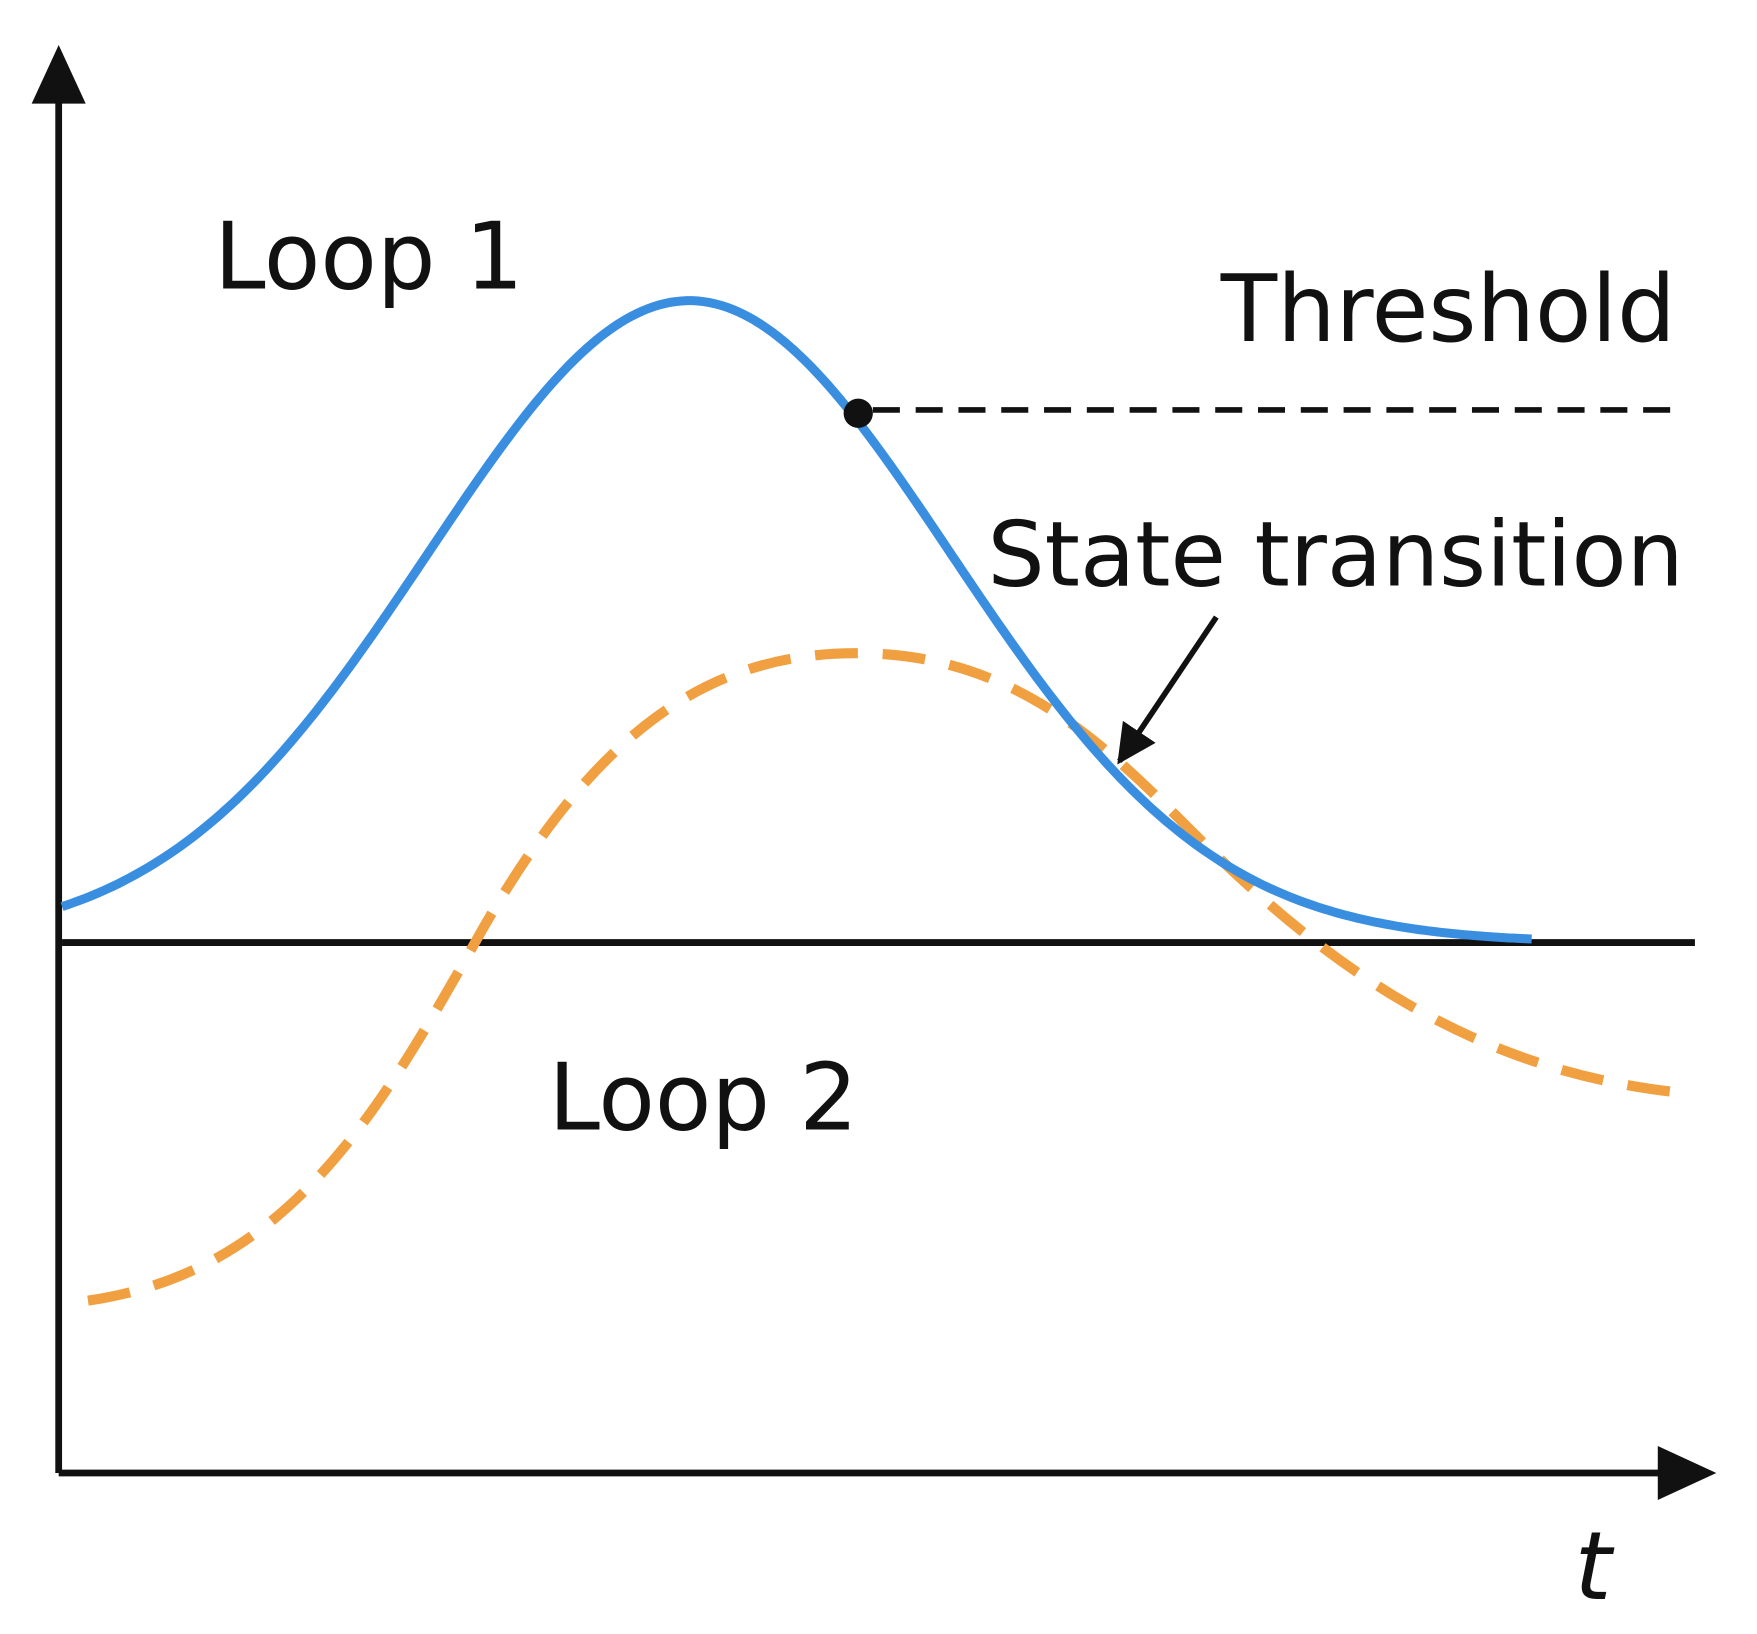 This screenshot has width=1757, height=1634. What do you see at coordinates (1335, 555) in the screenshot?
I see `state-transition-label: State transition` at bounding box center [1335, 555].